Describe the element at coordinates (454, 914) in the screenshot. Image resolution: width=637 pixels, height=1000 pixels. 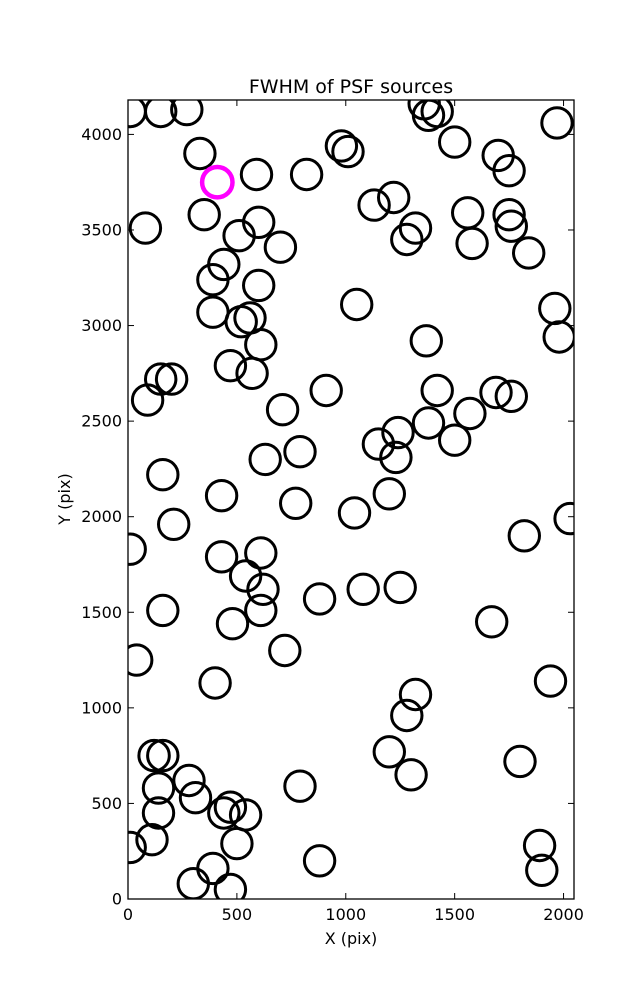
I see `x-tick-label: 1500` at that location.